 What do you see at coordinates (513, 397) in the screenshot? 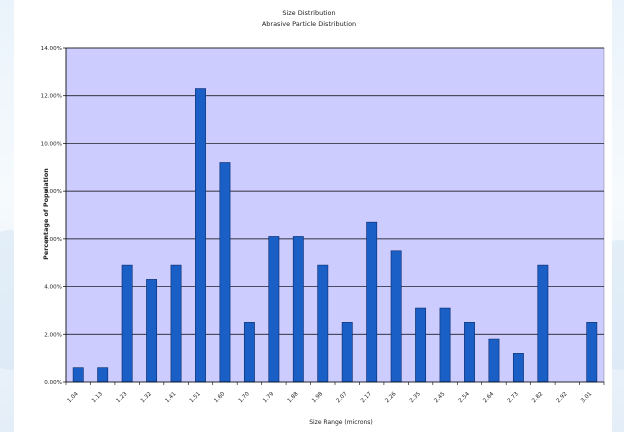
I see `x-tick-label: 2.73` at bounding box center [513, 397].